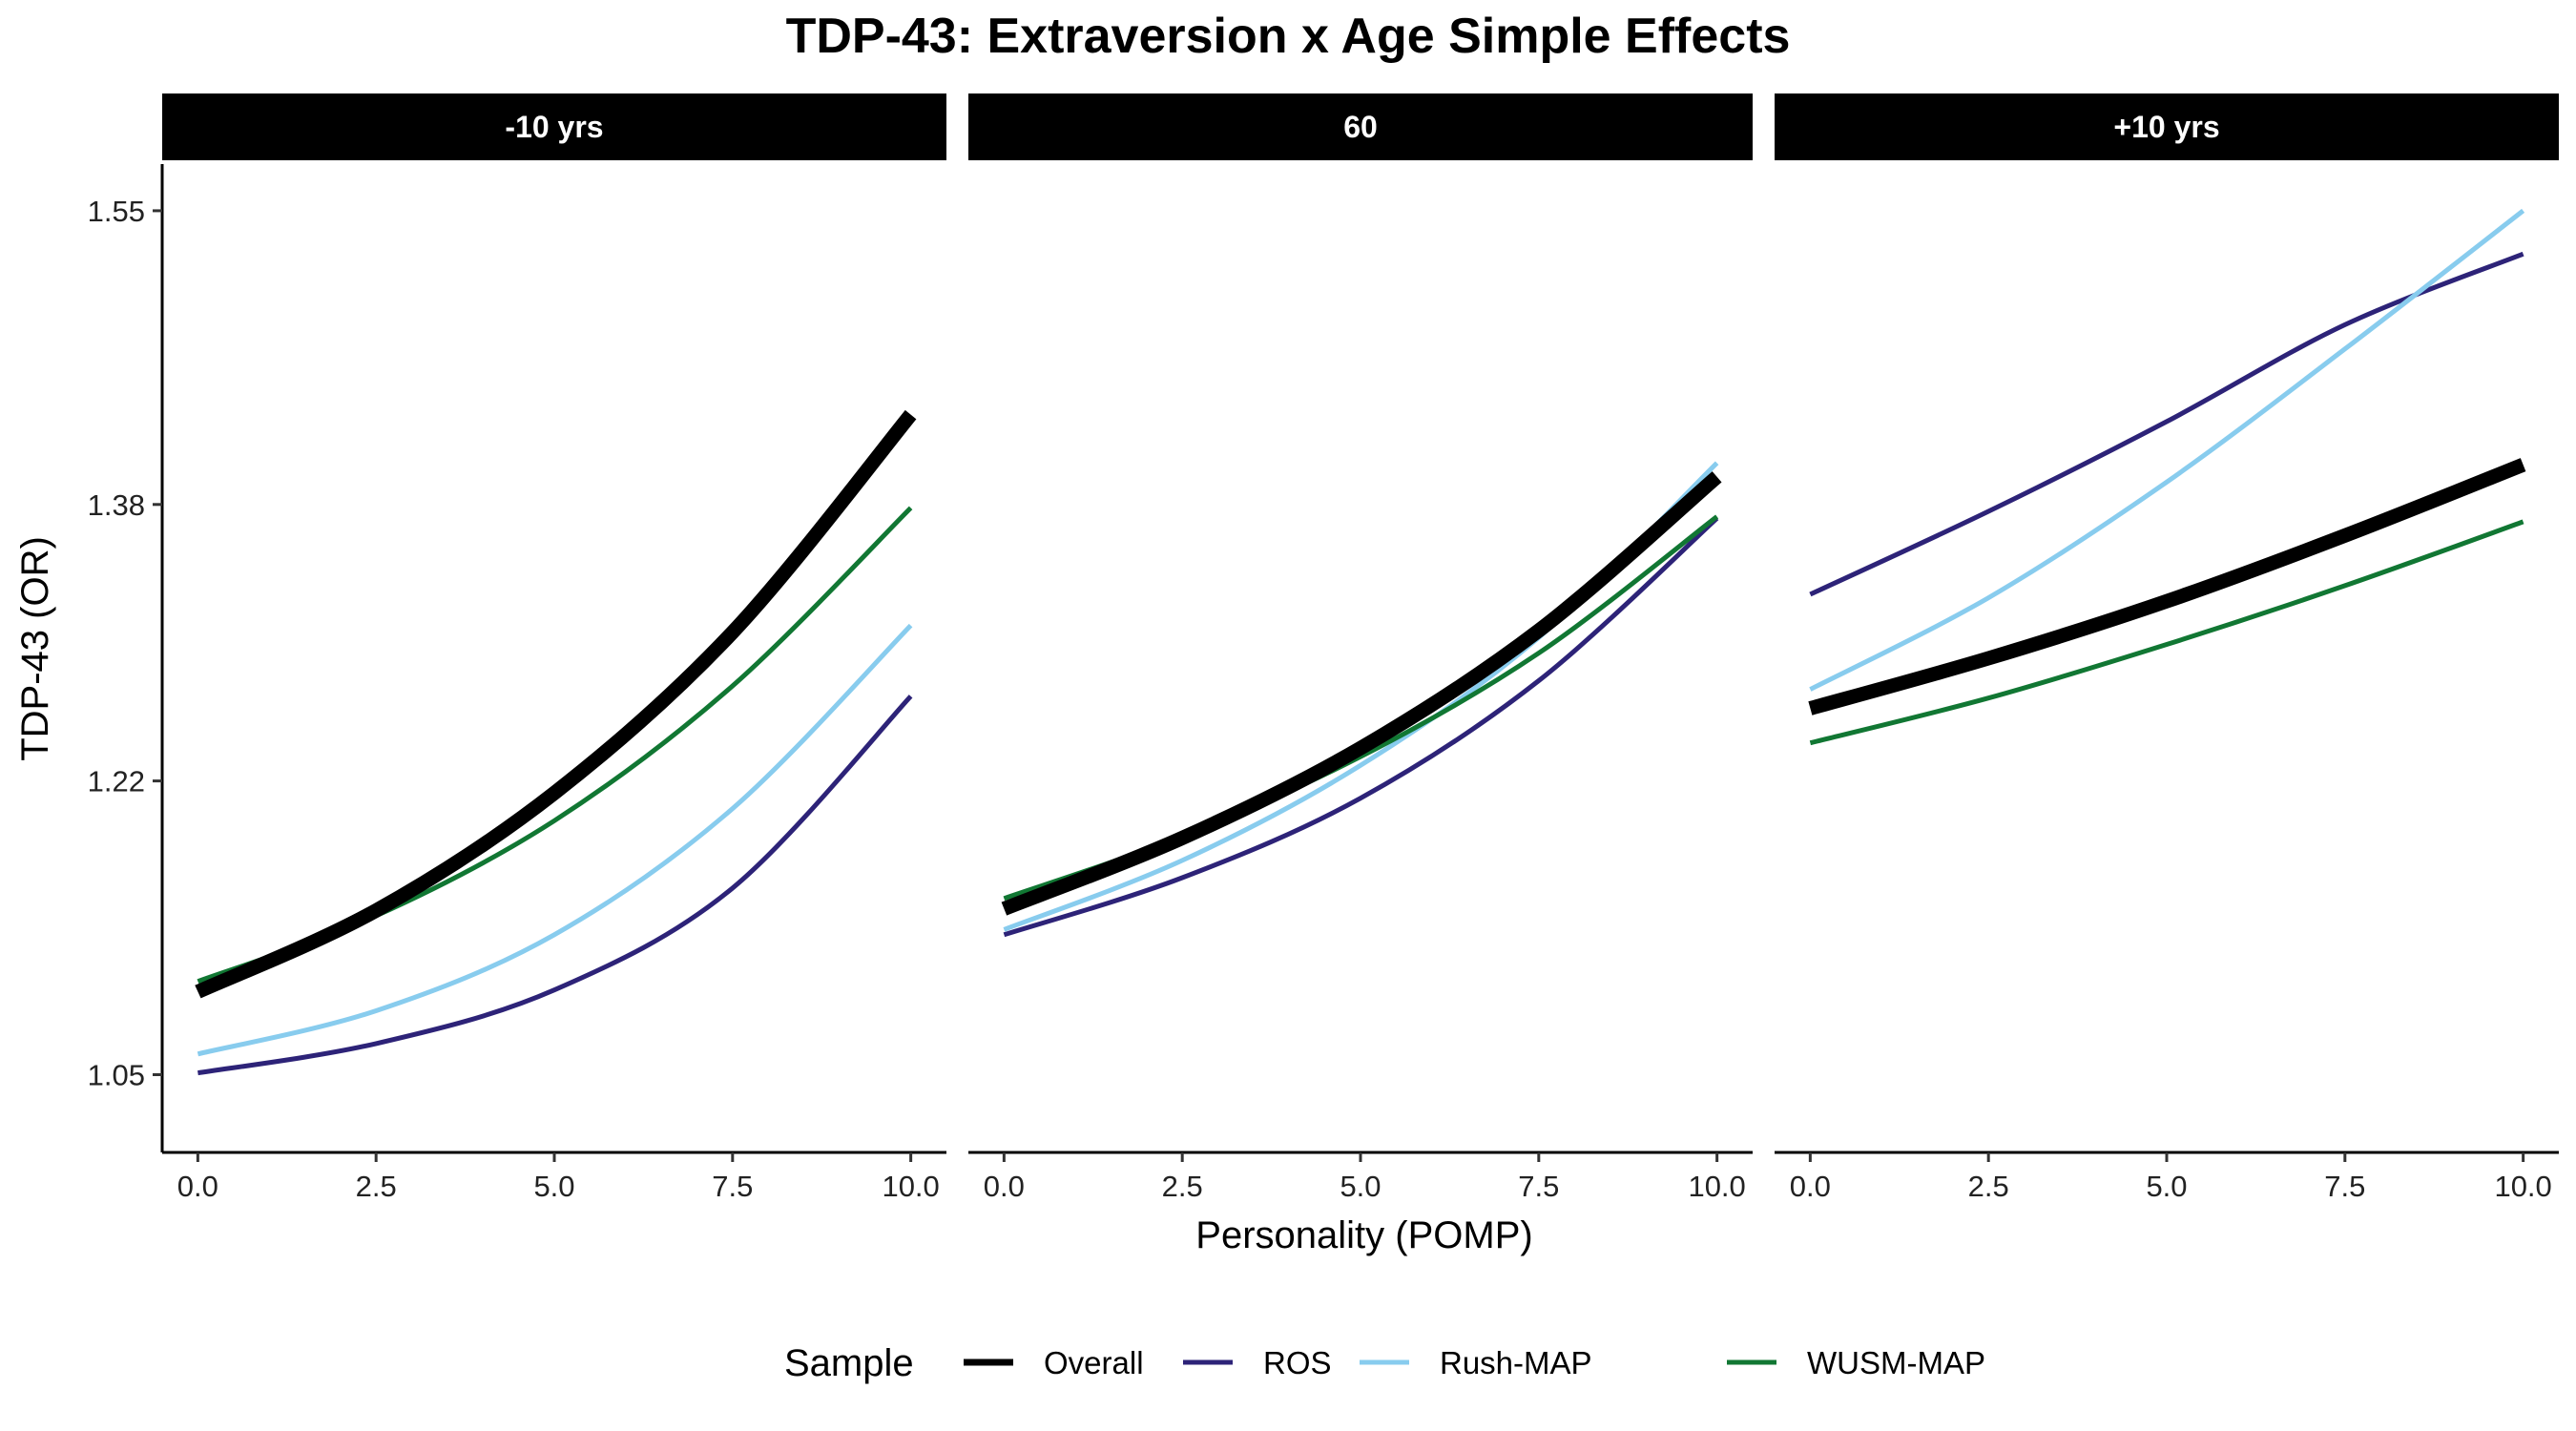 This screenshot has height=1431, width=2576. Describe the element at coordinates (35, 648) in the screenshot. I see `y-axis-title: TDP-43 (OR)` at that location.